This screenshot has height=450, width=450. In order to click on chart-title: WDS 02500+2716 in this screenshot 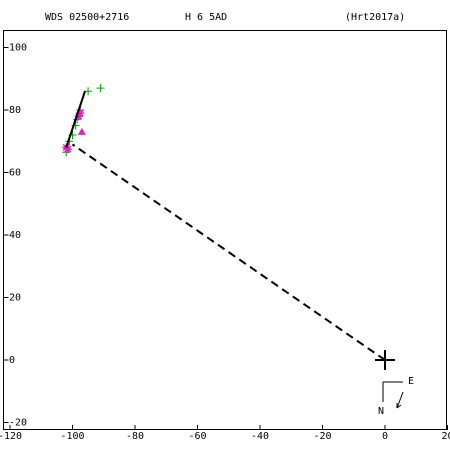, I will do `click(87, 17)`.